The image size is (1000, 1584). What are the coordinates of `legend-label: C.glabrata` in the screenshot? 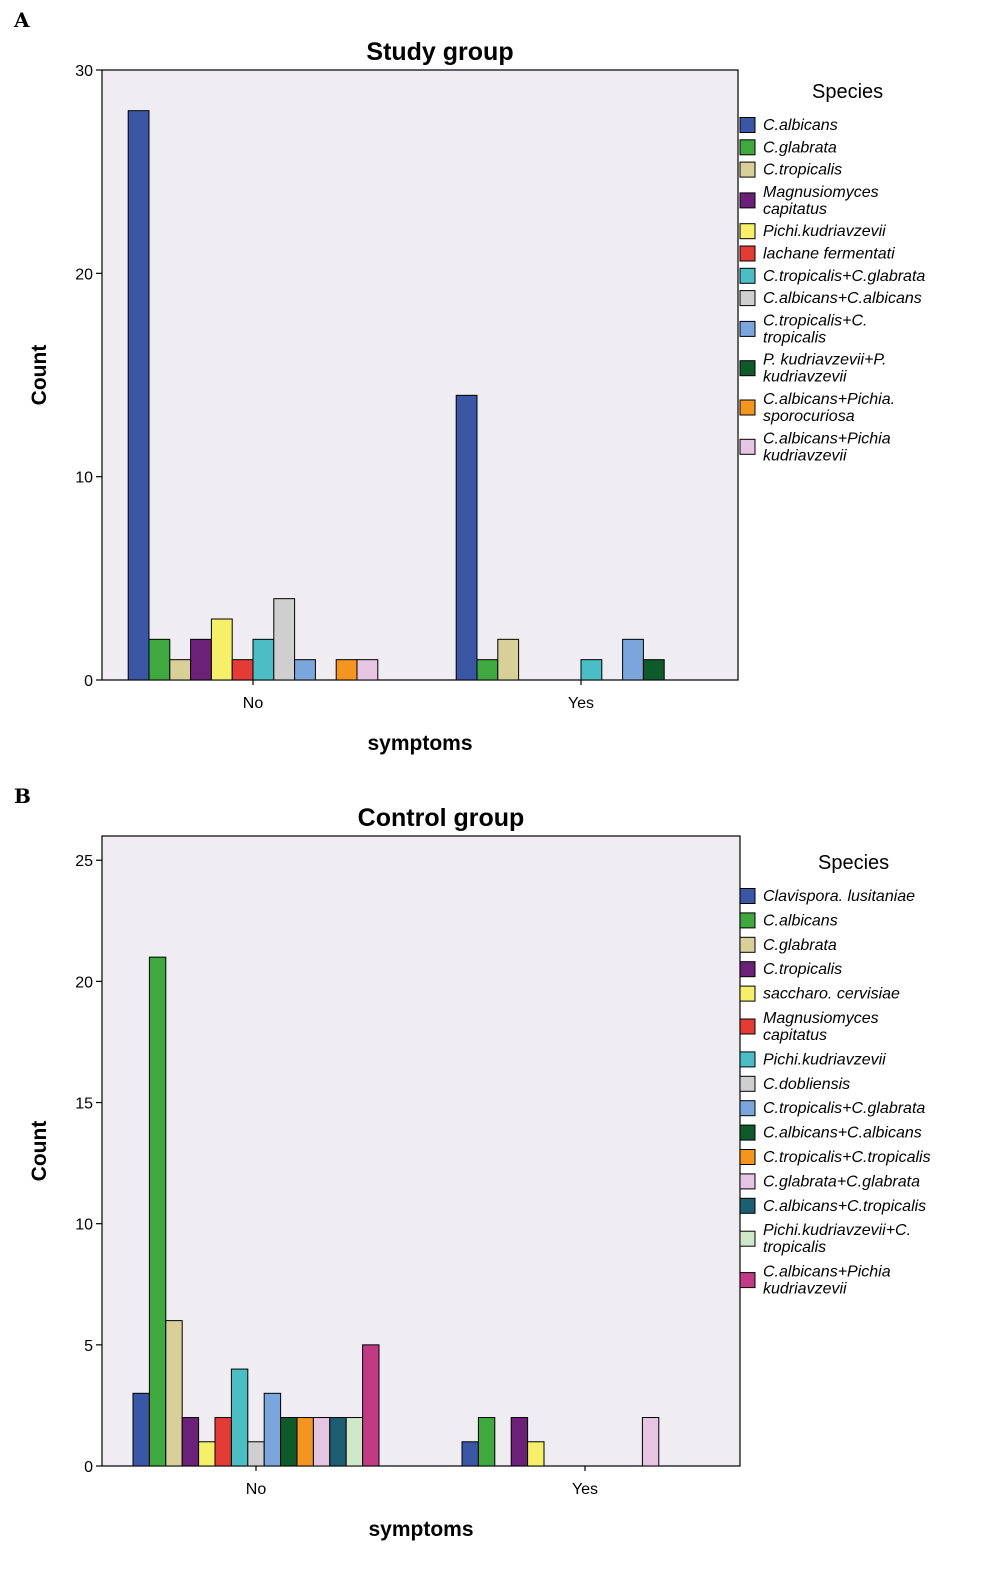 It's located at (800, 945).